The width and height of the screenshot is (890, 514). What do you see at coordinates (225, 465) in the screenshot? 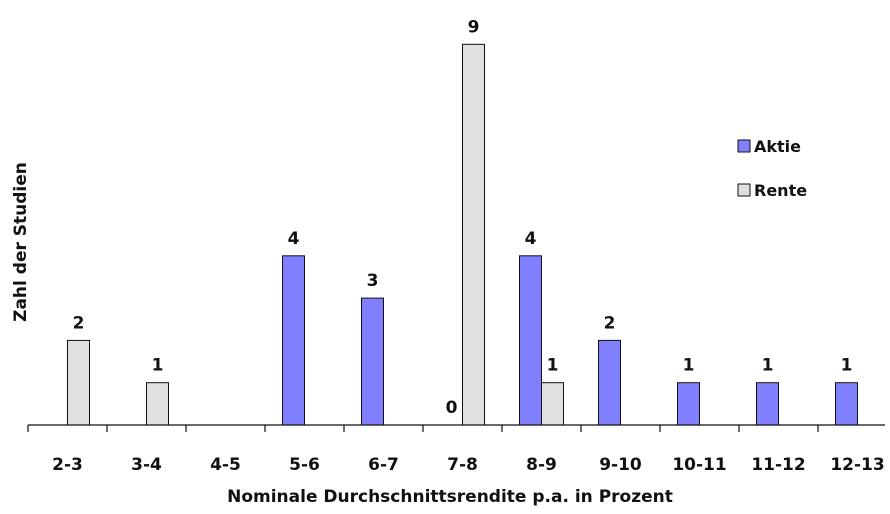
I see `x-tick-label-4-5: 4-5` at bounding box center [225, 465].